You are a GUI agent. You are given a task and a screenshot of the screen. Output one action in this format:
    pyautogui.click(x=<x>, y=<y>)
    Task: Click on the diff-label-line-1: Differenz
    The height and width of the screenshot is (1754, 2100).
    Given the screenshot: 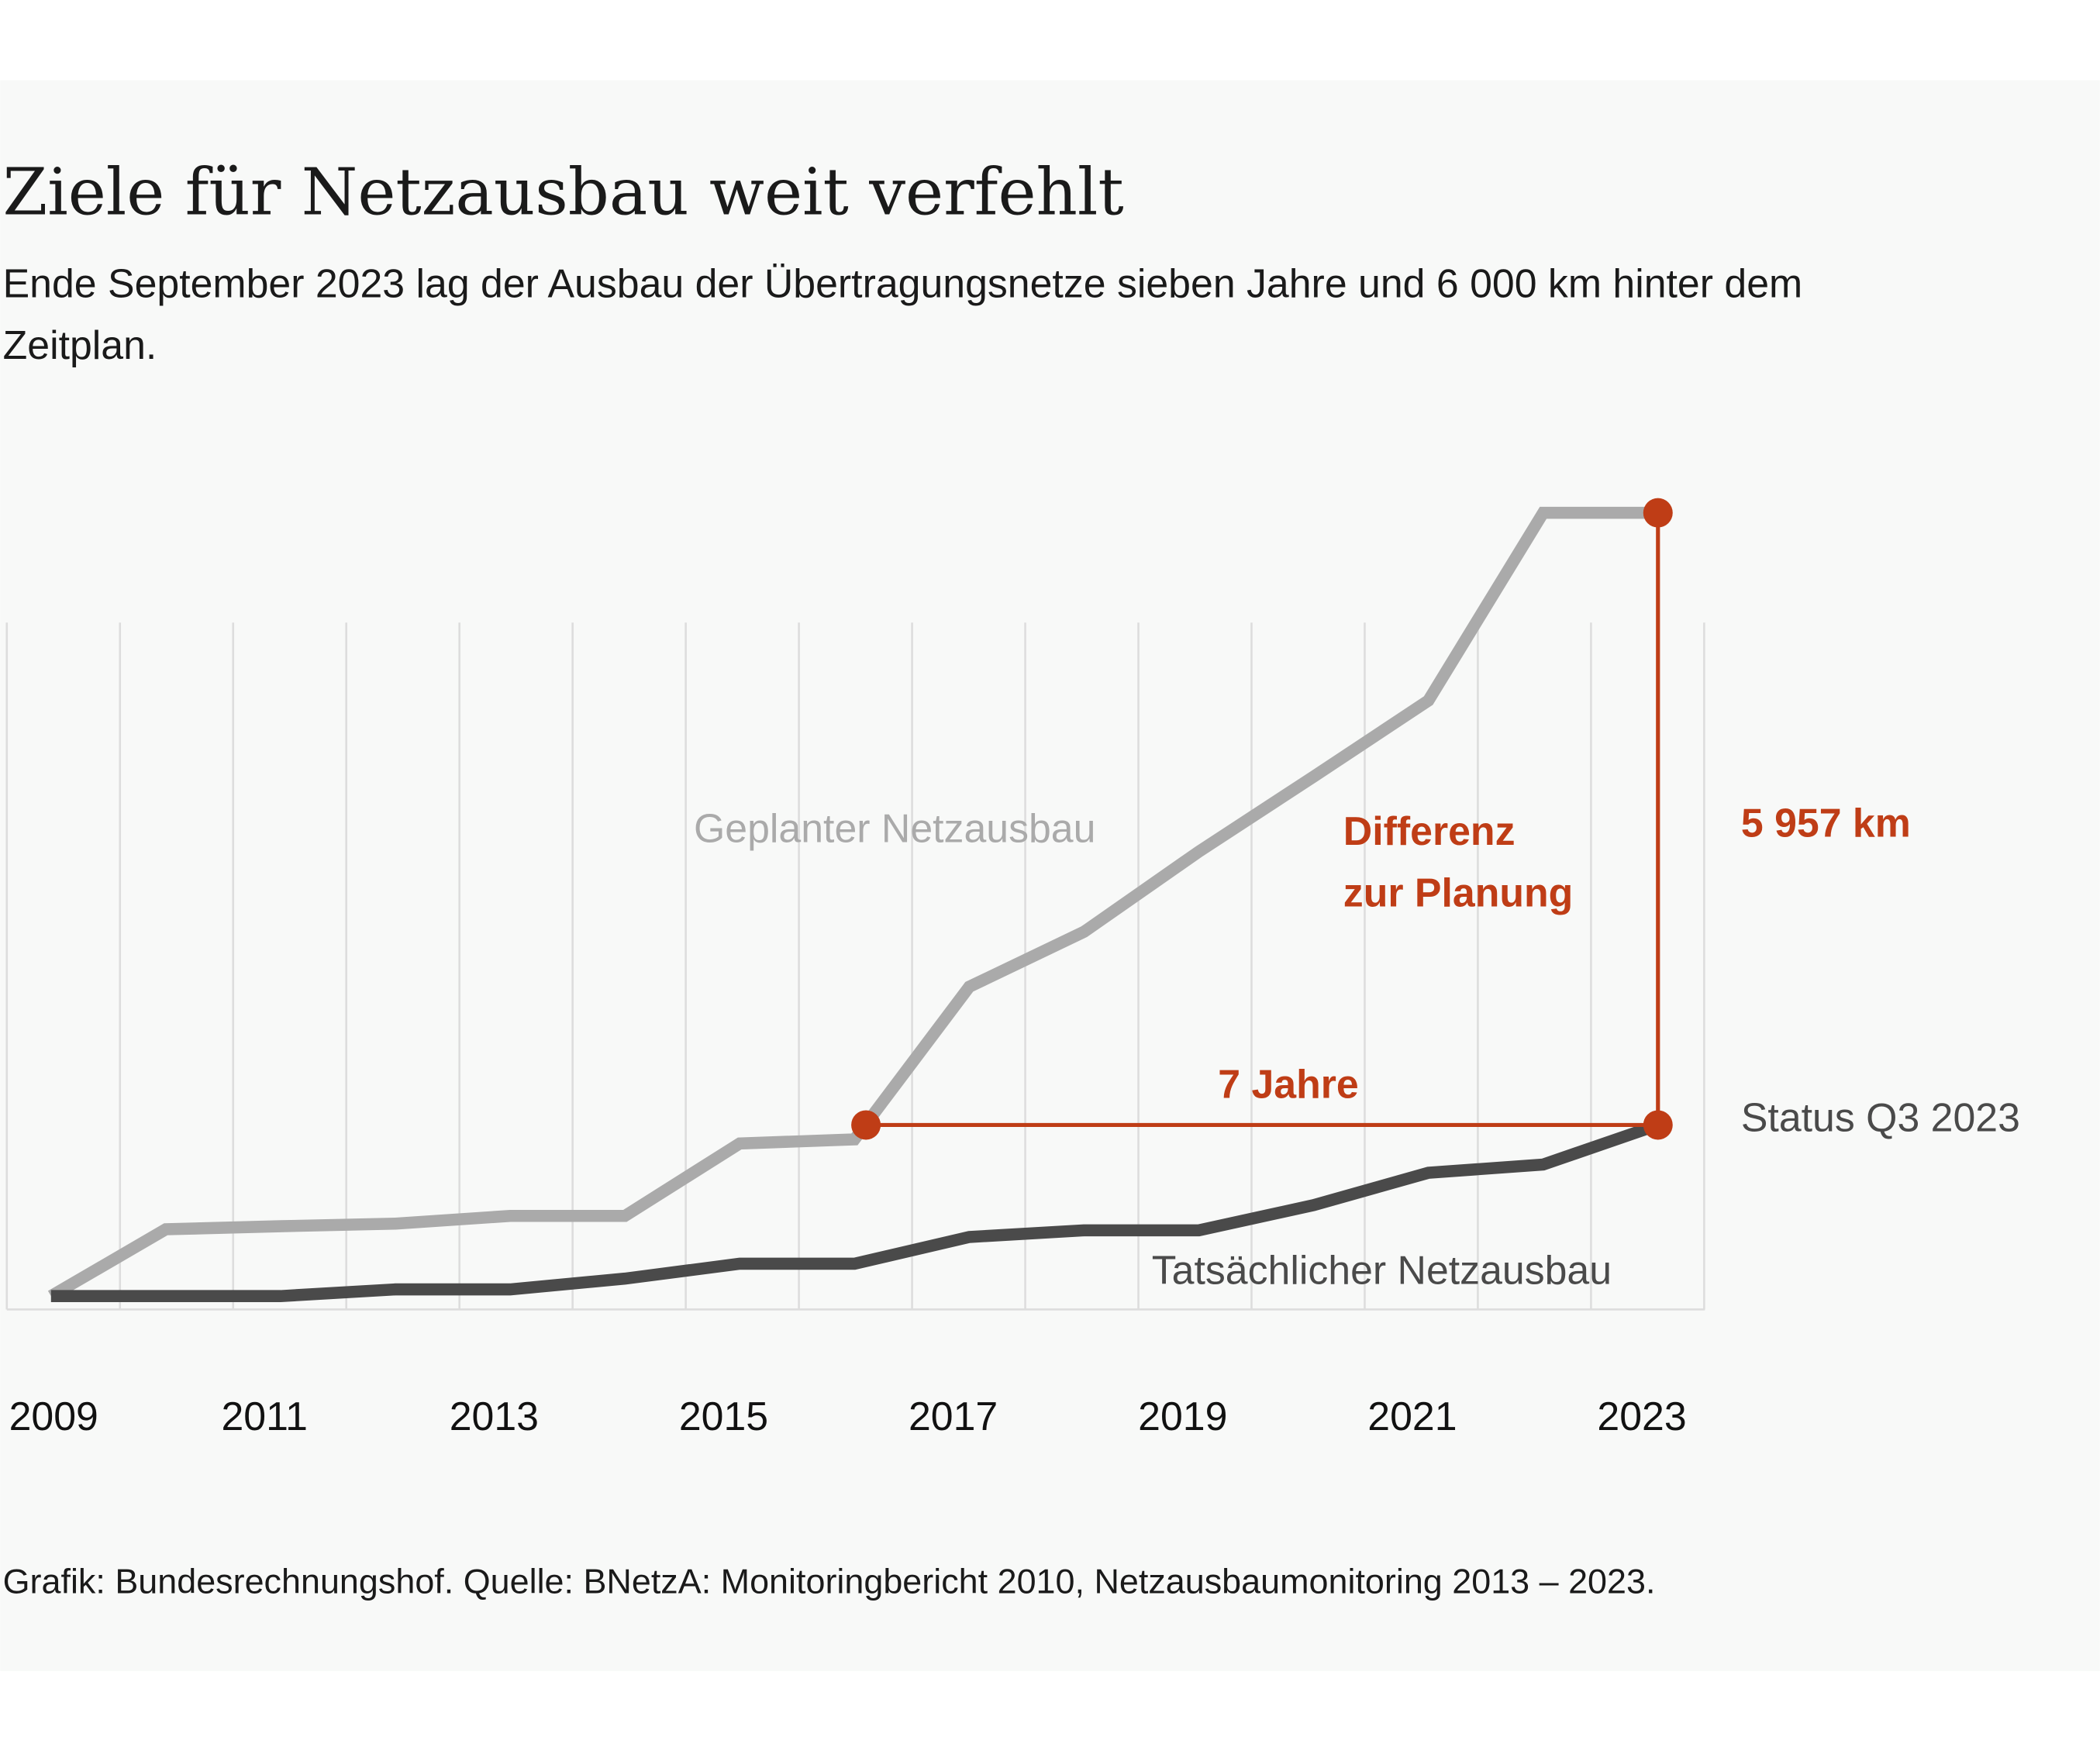 What is the action you would take?
    pyautogui.click(x=1430, y=830)
    